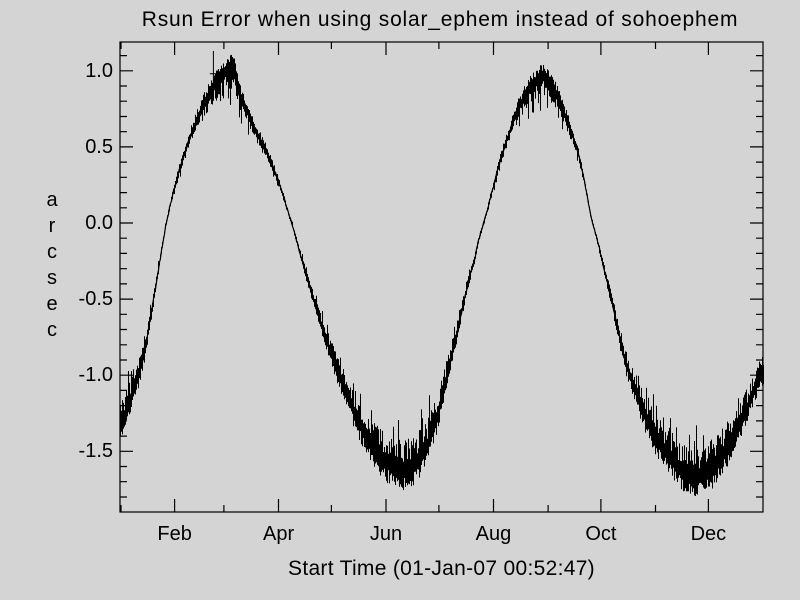 The image size is (800, 600). What do you see at coordinates (174, 534) in the screenshot?
I see `x-tick-label: Feb` at bounding box center [174, 534].